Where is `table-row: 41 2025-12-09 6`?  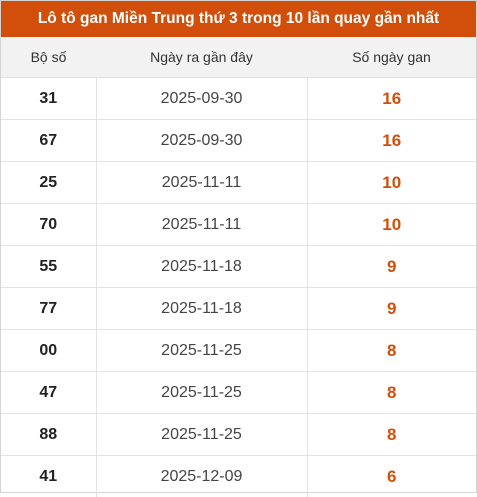
table-row: 41 2025-12-09 6 is located at coordinates (238, 476).